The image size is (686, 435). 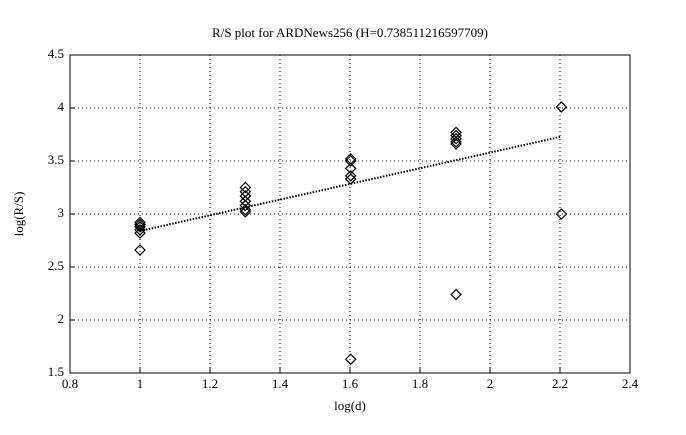 I want to click on y-tick-label: 4, so click(x=61, y=106).